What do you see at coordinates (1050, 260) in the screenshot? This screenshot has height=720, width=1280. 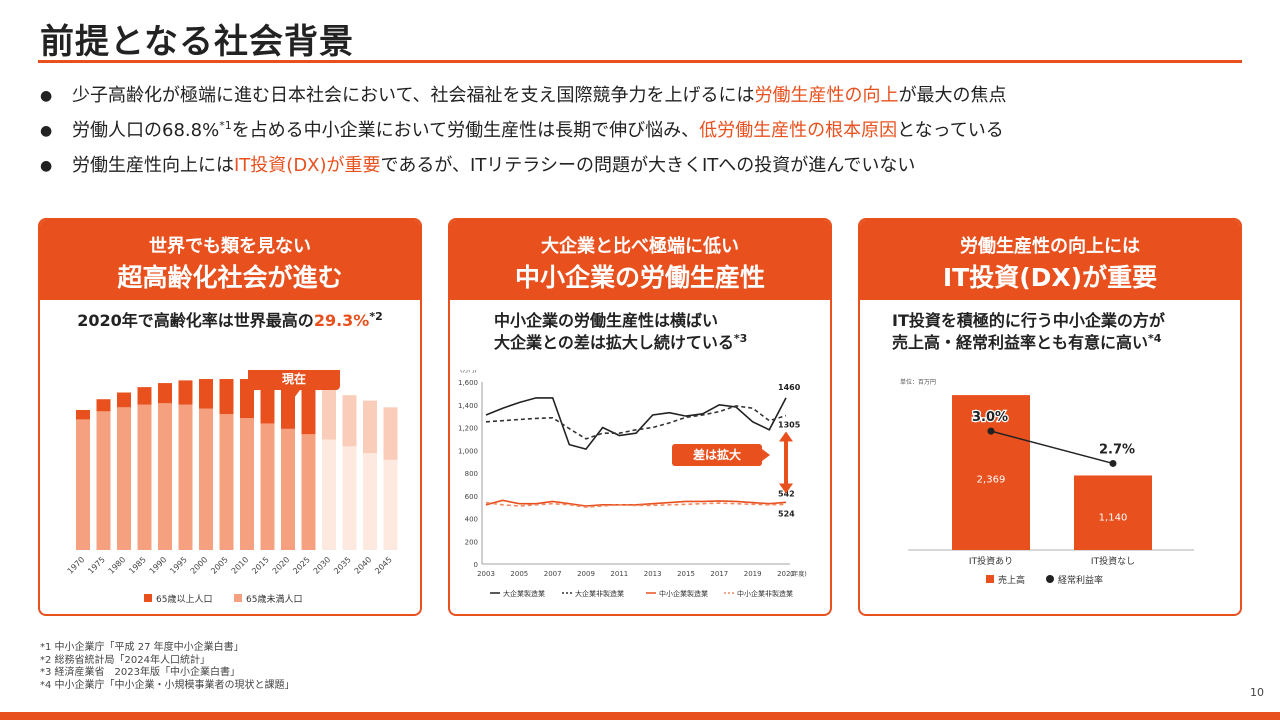 I see `card-header: 労働生産性の向上には IT投資(DX)が重要` at bounding box center [1050, 260].